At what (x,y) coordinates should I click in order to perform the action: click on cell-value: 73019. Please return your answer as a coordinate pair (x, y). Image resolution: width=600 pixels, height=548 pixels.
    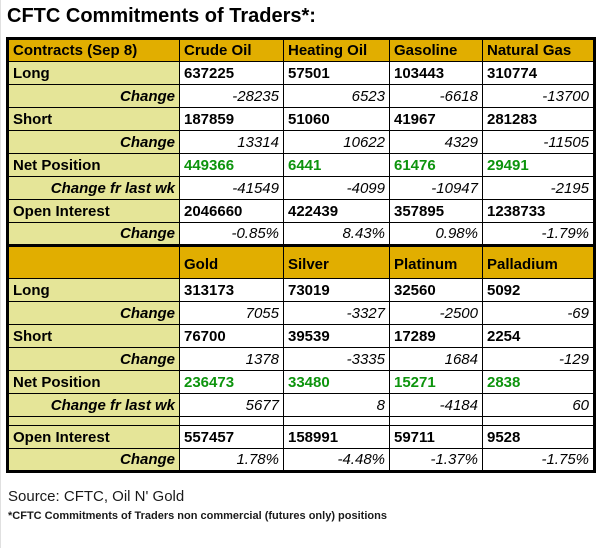
    Looking at the image, I should click on (336, 290).